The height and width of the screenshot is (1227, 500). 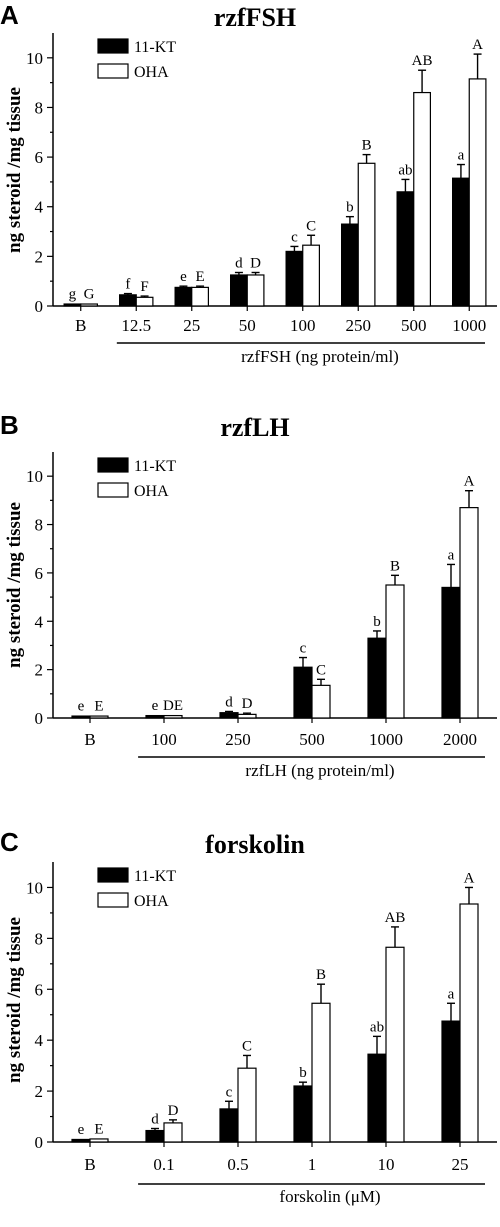 What do you see at coordinates (469, 325) in the screenshot?
I see `x-tick-label: 1000` at bounding box center [469, 325].